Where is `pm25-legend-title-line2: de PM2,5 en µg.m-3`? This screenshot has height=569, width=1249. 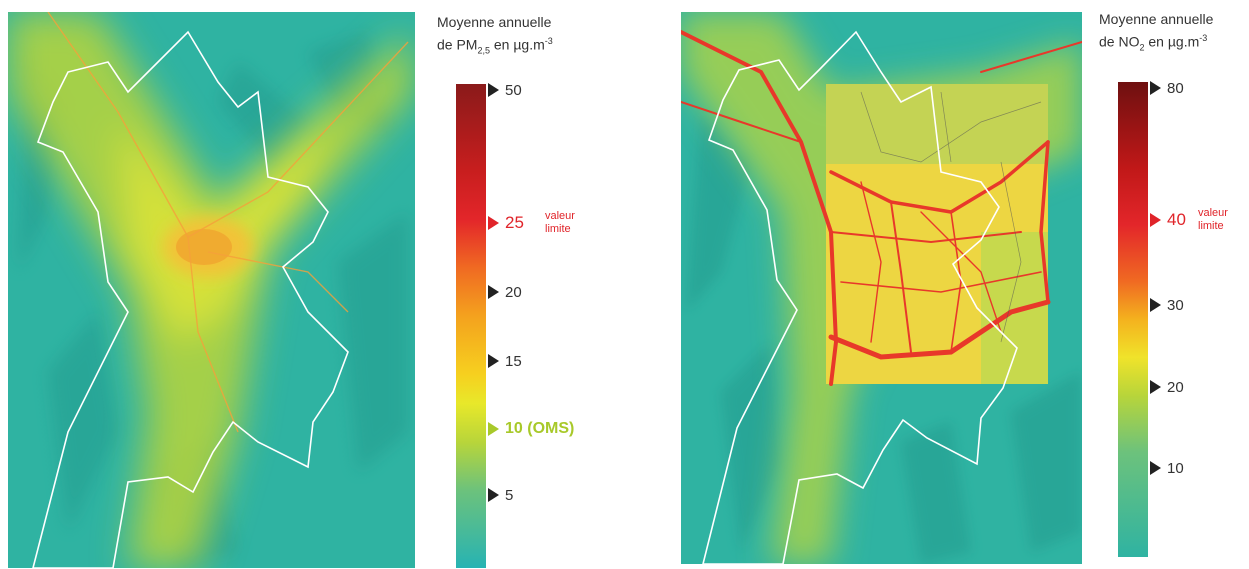
pm25-legend-title-line2: de PM2,5 en µg.m-3 is located at coordinates (495, 46).